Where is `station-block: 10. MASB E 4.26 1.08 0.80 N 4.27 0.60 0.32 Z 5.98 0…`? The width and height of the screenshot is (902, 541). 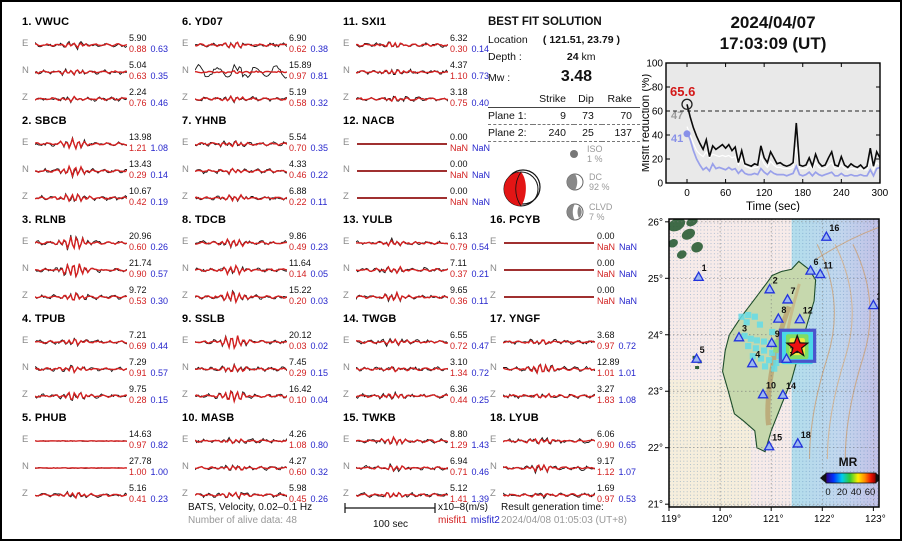
station-block: 10. MASB E 4.26 1.08 0.80 N 4.27 0.60 0.32 Z 5.98 0… is located at coordinates (256, 461).